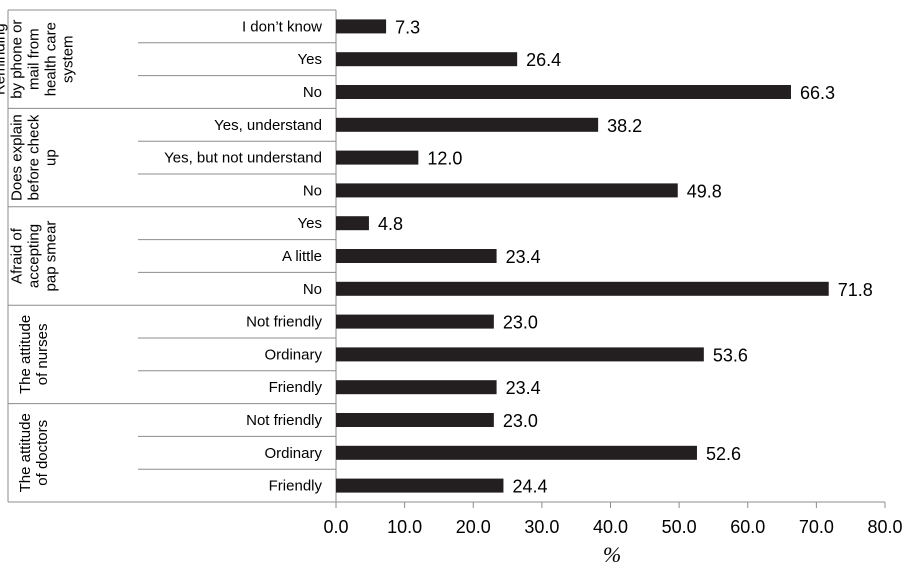 The image size is (919, 572). What do you see at coordinates (473, 527) in the screenshot?
I see `x-tick-label: 20.0` at bounding box center [473, 527].